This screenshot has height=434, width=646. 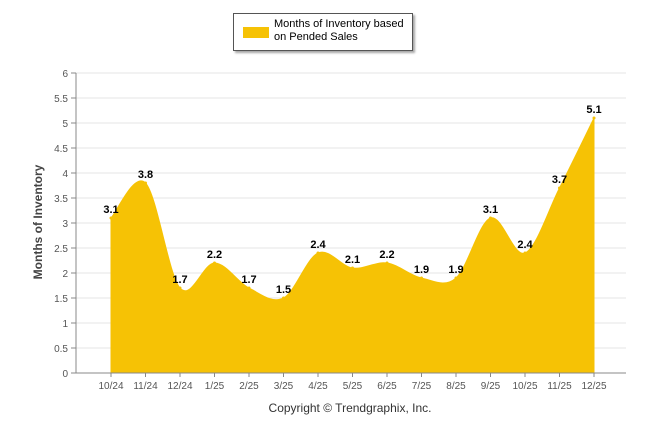 I want to click on x-tick-label: 3/25, so click(x=284, y=386).